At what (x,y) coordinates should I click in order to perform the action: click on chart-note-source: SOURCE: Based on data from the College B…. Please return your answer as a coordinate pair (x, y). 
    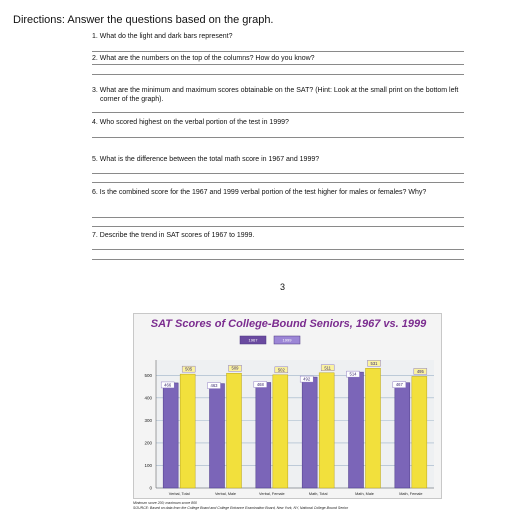
    Looking at the image, I should click on (240, 507).